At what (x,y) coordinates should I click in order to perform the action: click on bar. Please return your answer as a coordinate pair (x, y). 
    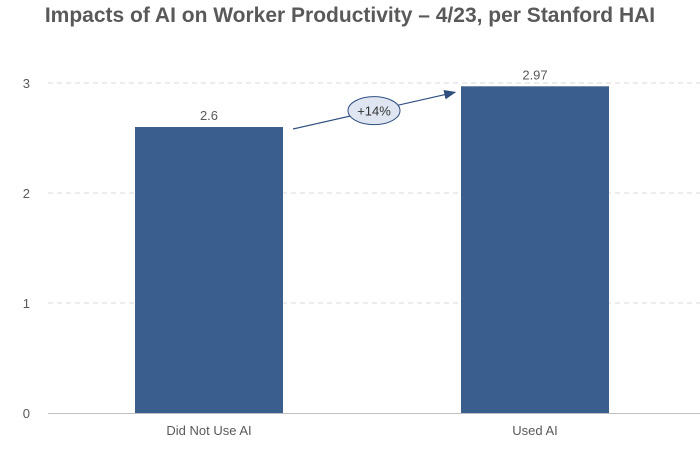
    Looking at the image, I should click on (209, 270).